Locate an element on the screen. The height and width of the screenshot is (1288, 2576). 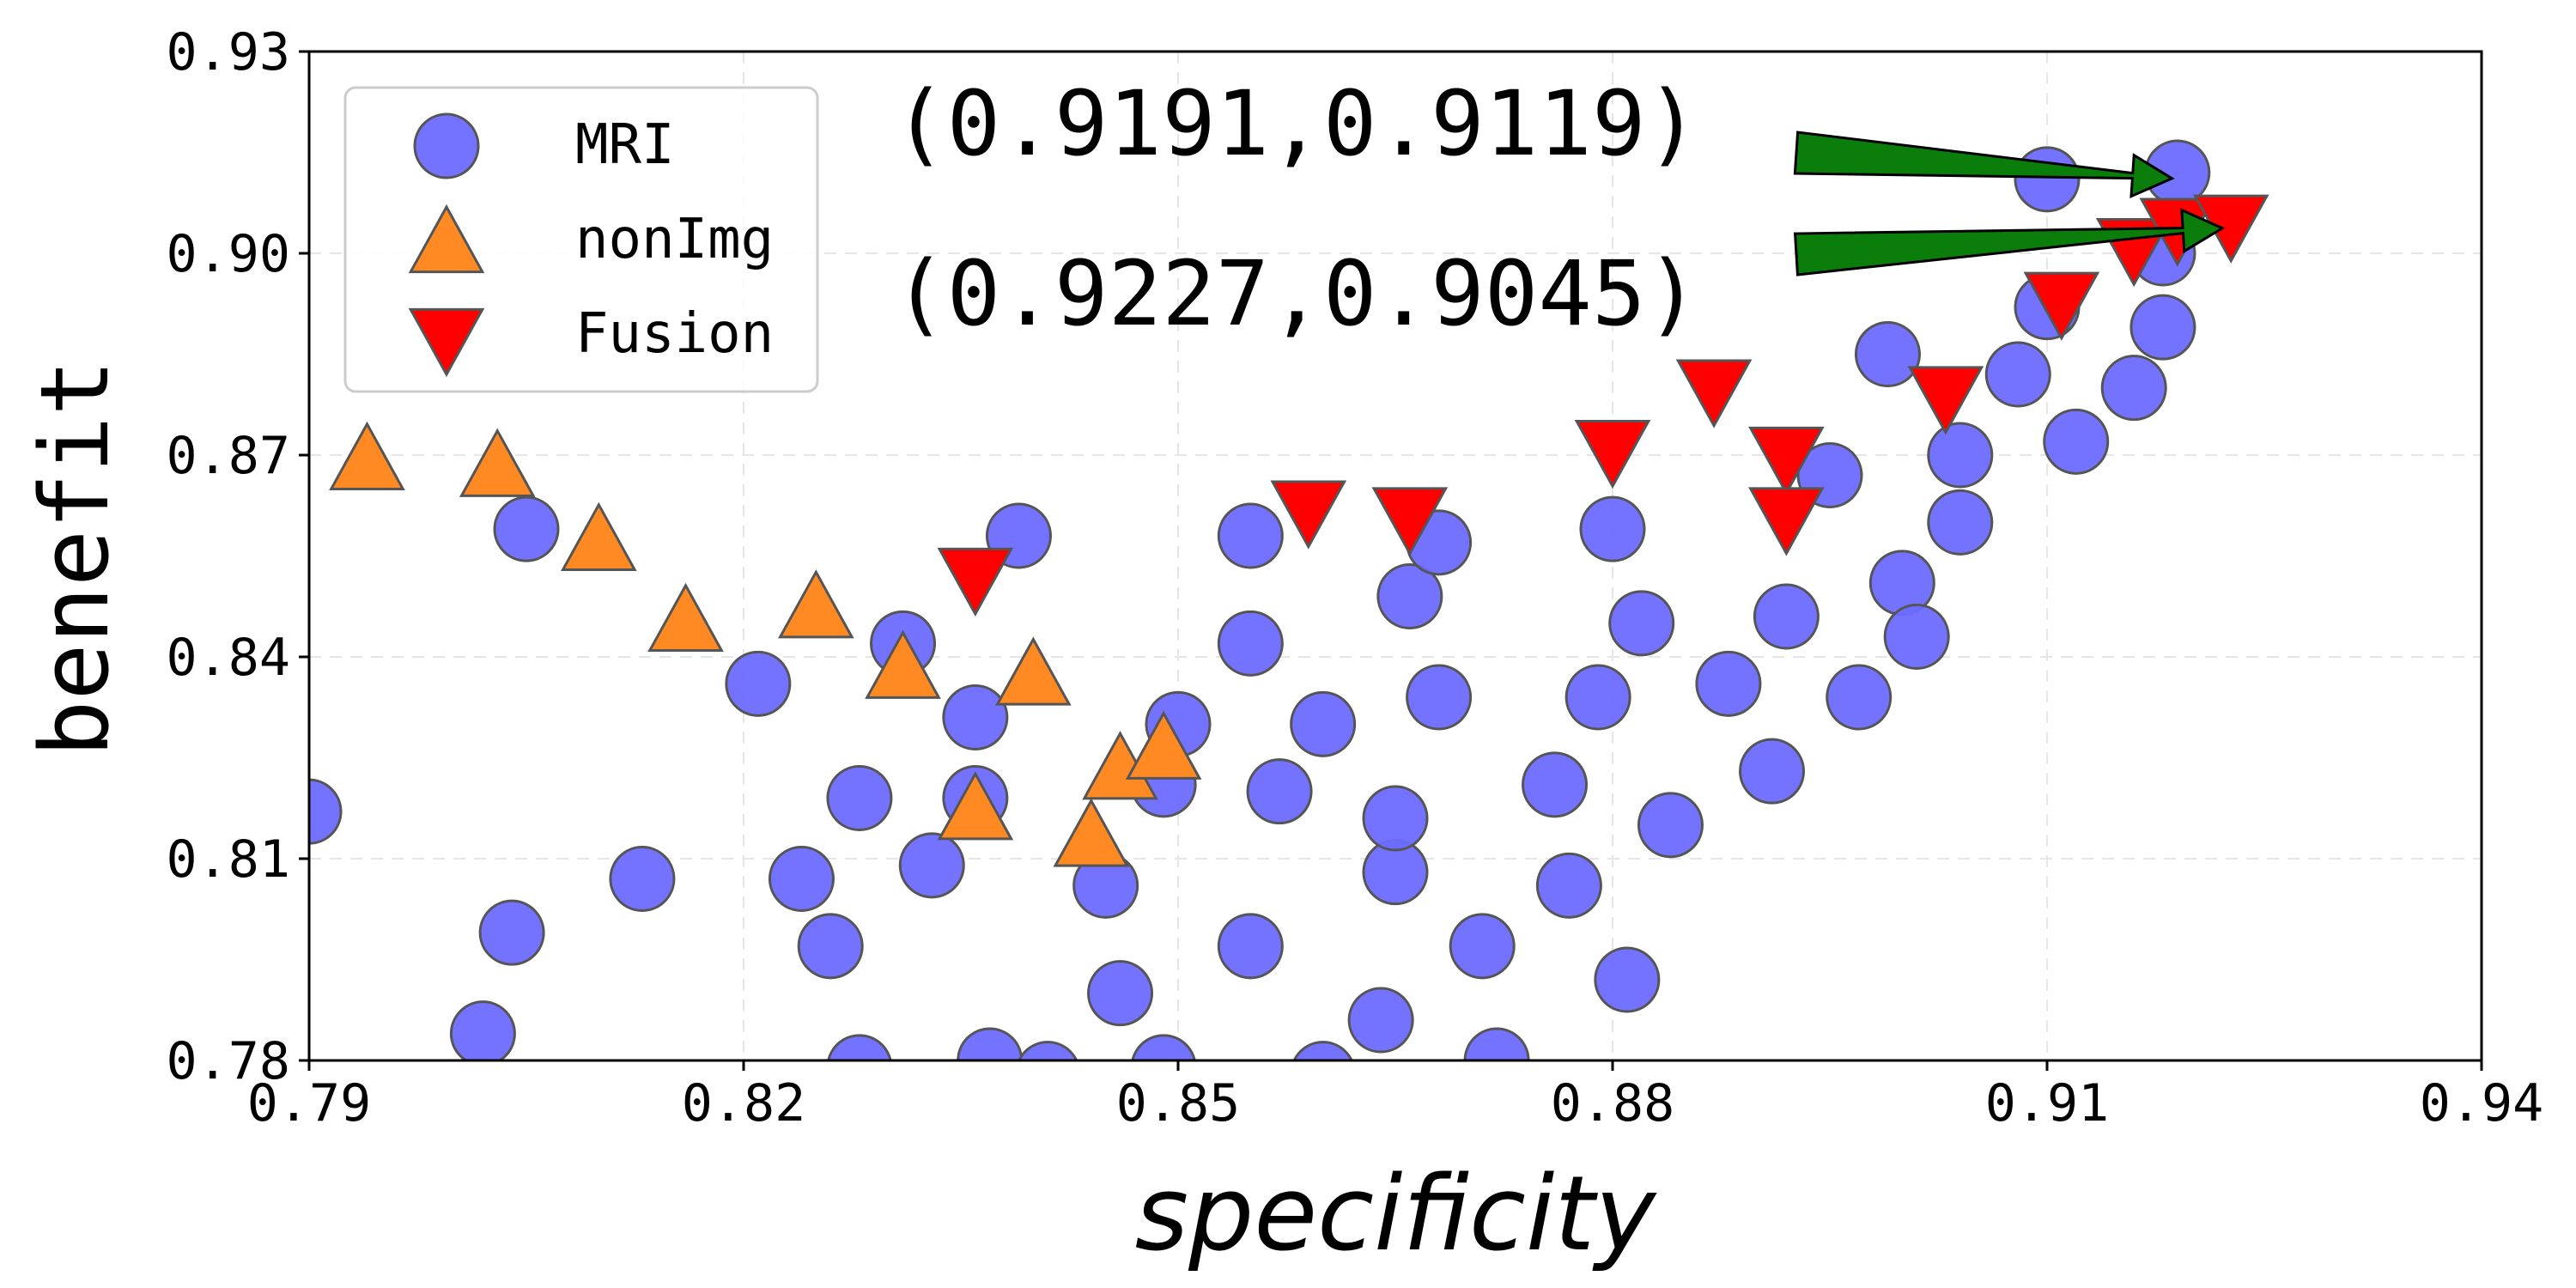
x-tick-label: 0.94 is located at coordinates (2482, 1103).